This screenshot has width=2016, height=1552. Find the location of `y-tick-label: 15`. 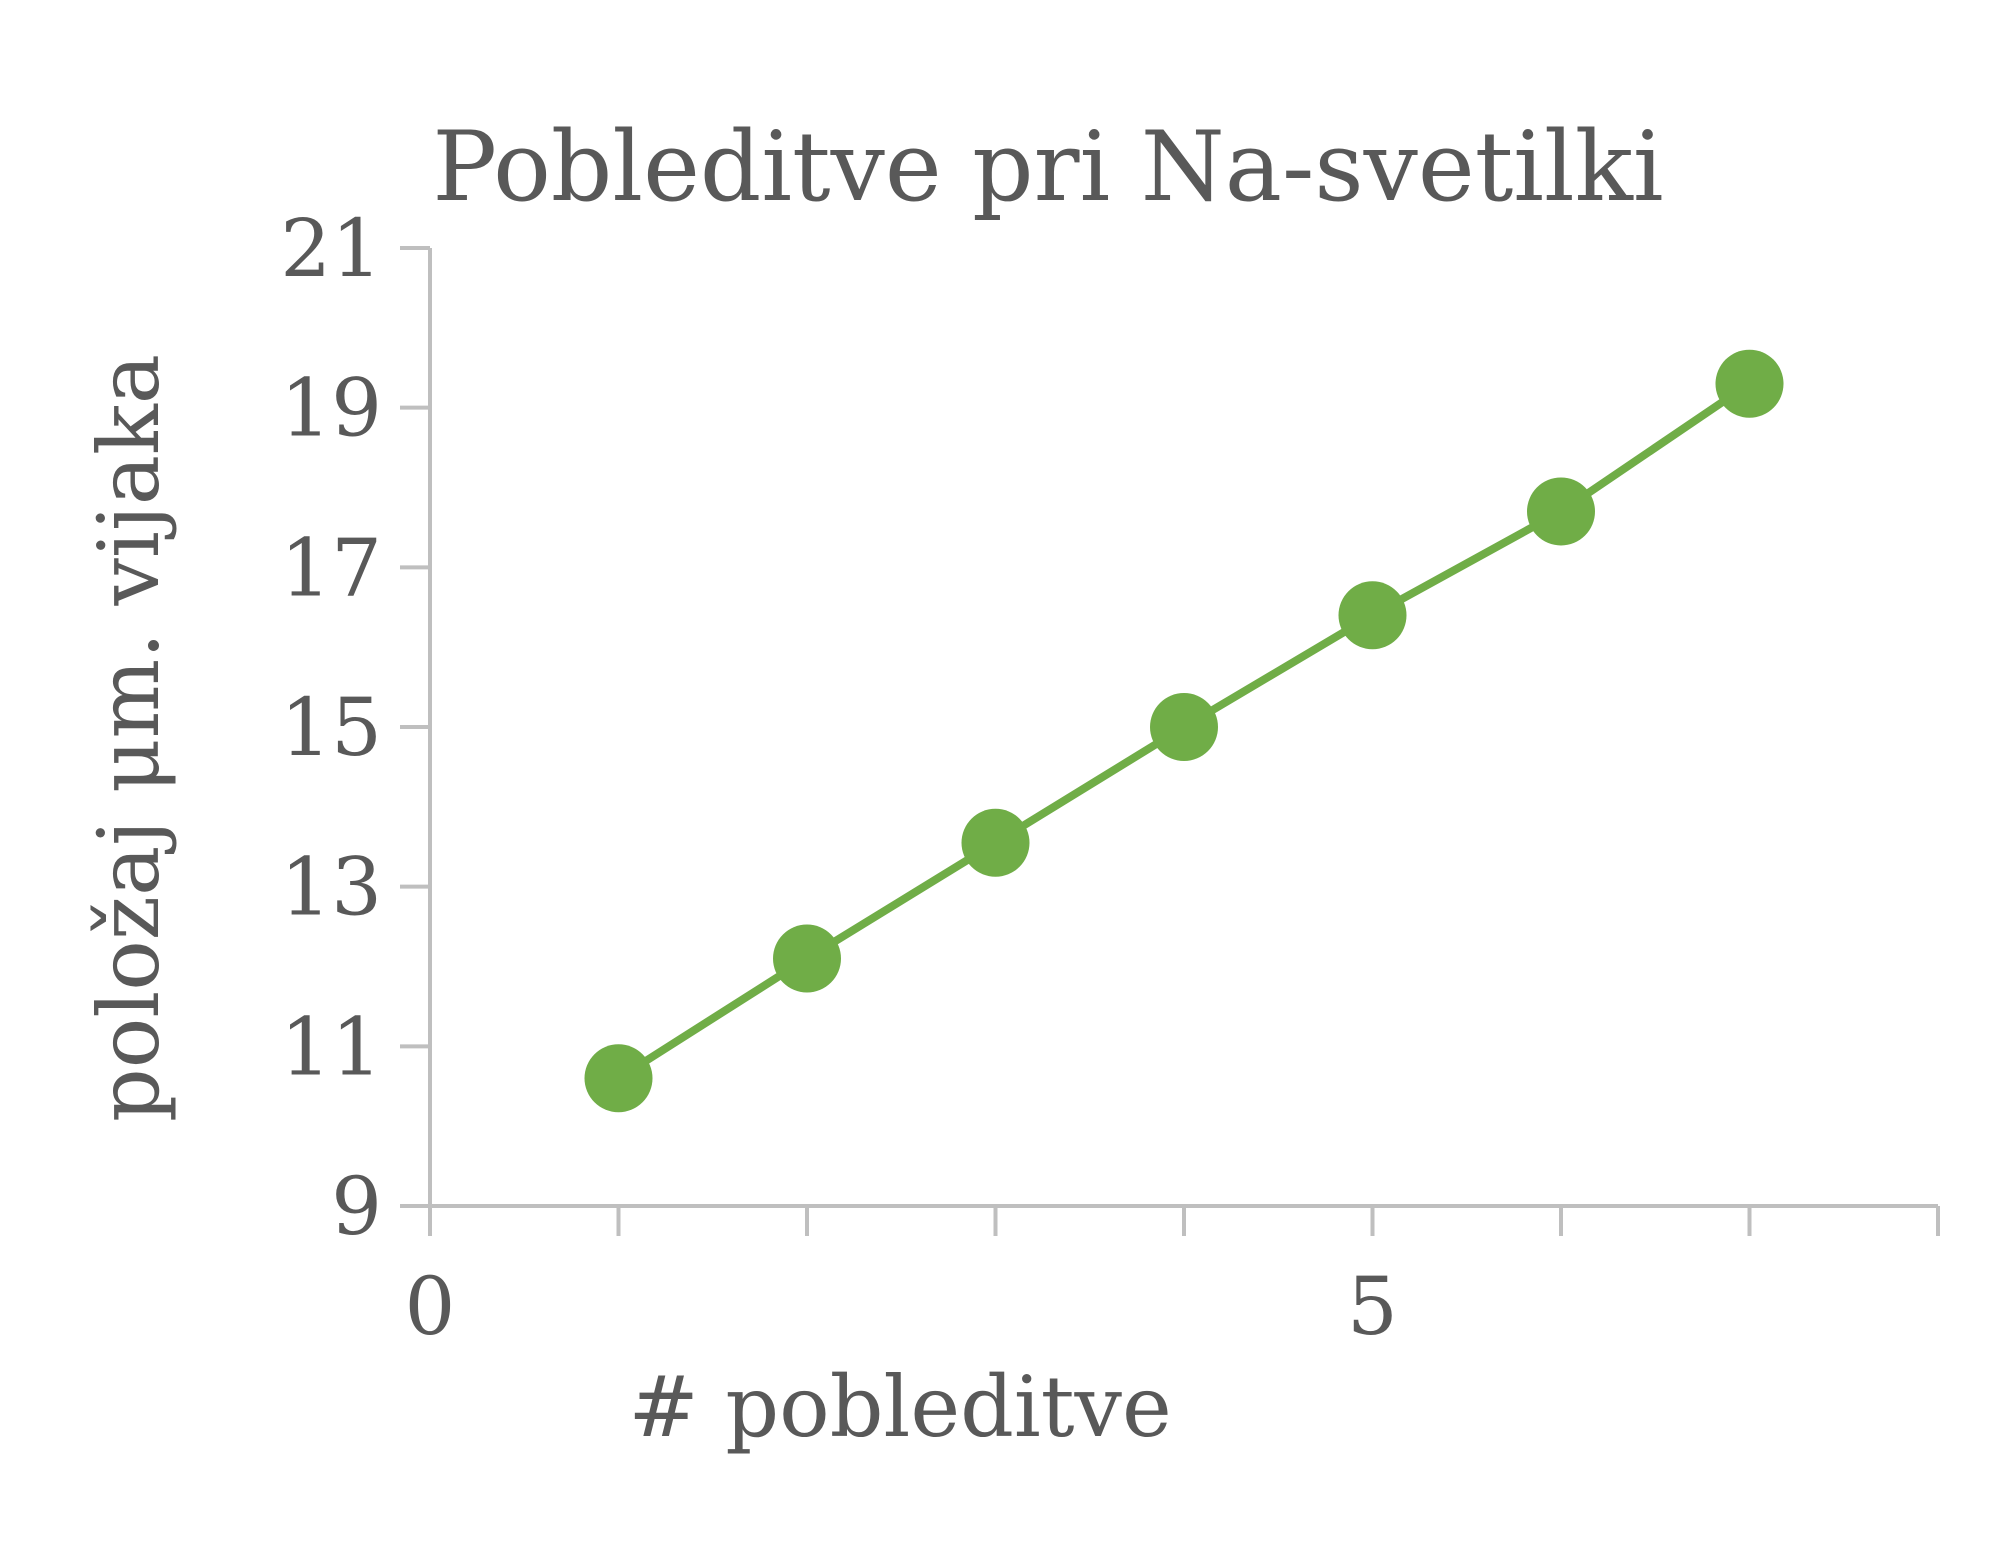

y-tick-label: 15 is located at coordinates (331, 727).